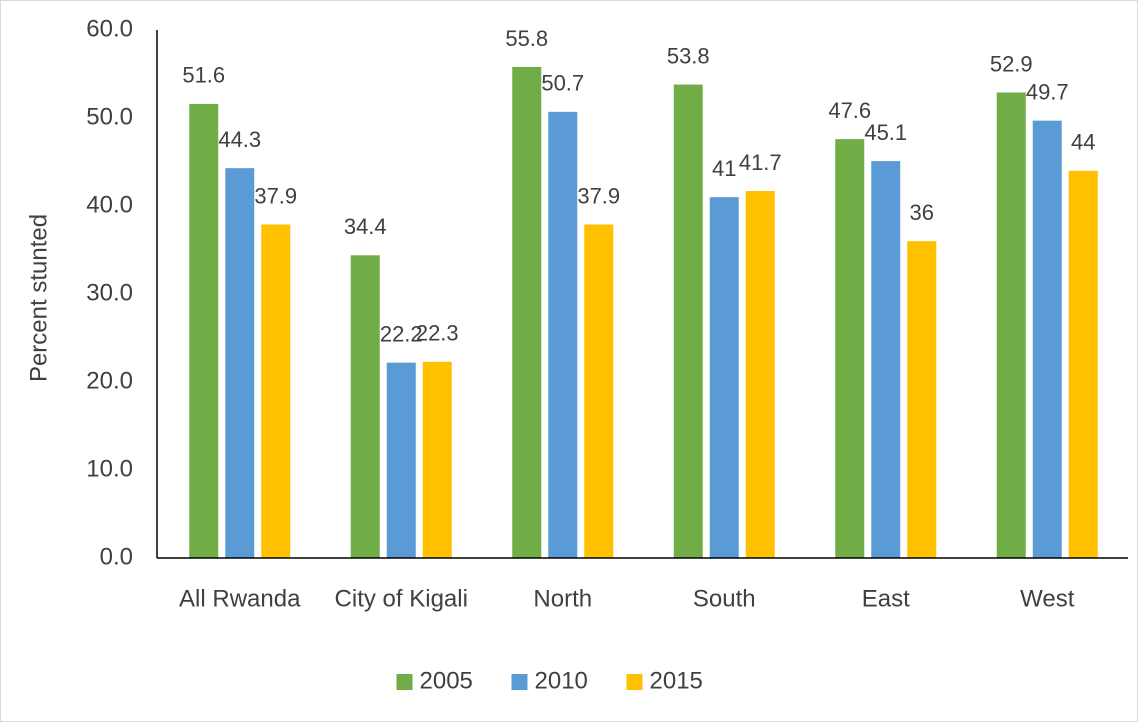 Image resolution: width=1138 pixels, height=722 pixels. Describe the element at coordinates (724, 598) in the screenshot. I see `x-tick-label: South` at that location.